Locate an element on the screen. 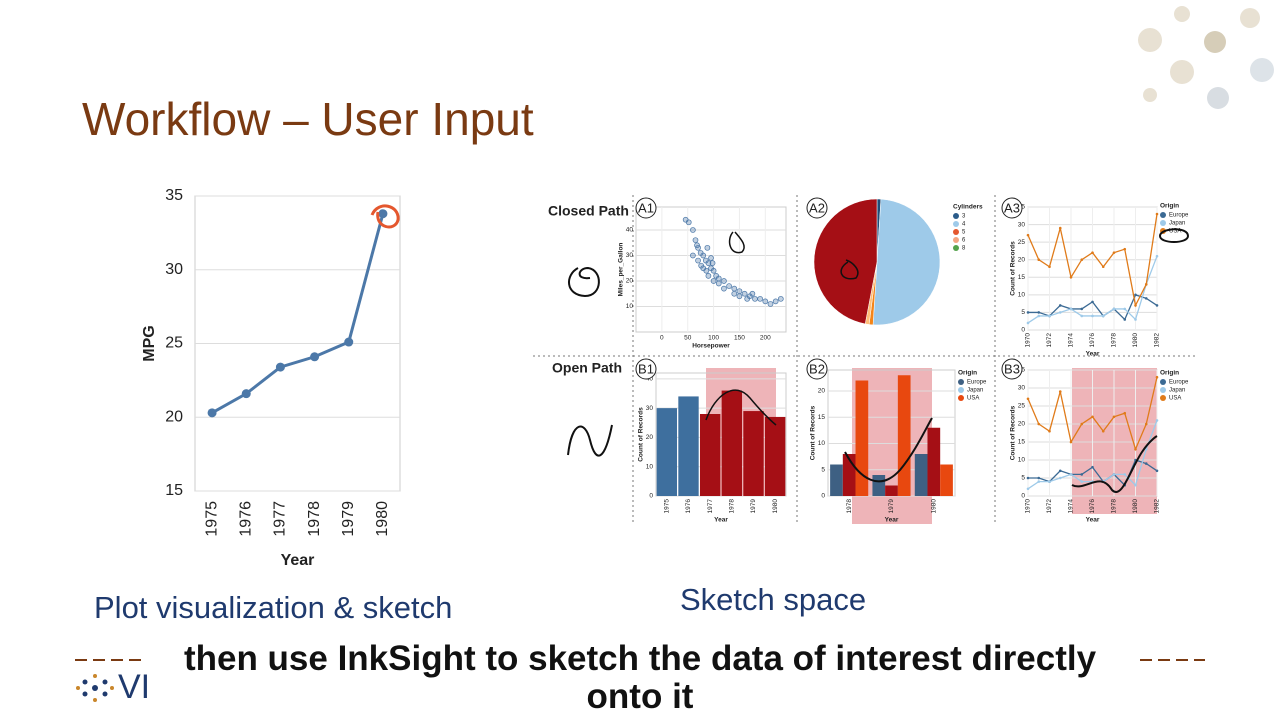 This screenshot has height=720, width=1280. pie-slice is located at coordinates (845, 261).